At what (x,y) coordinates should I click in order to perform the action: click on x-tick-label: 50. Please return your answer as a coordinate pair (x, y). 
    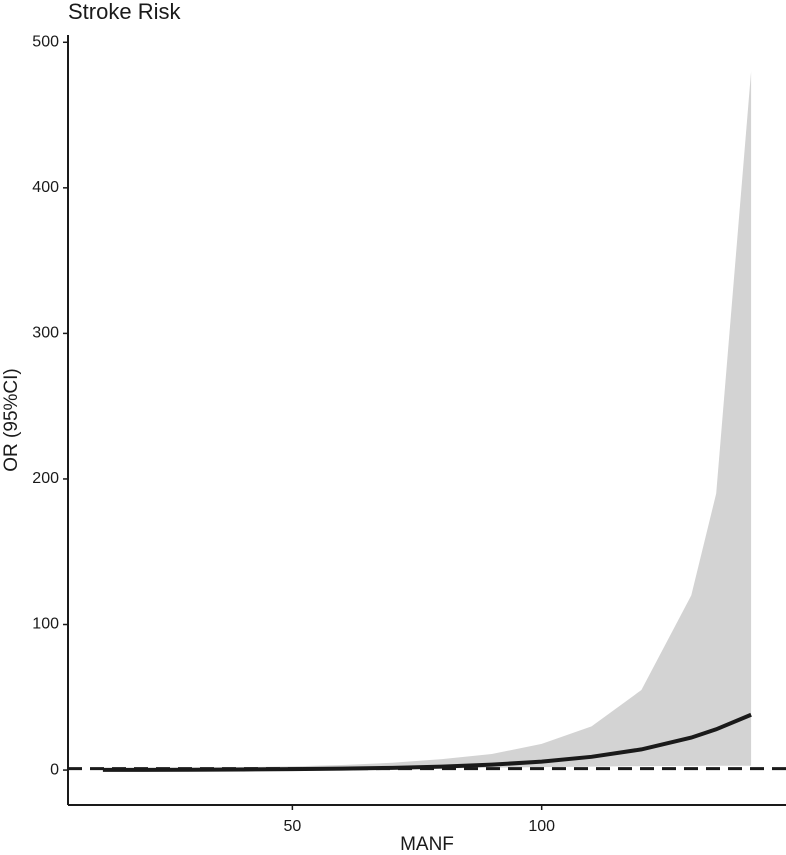
    Looking at the image, I should click on (292, 826).